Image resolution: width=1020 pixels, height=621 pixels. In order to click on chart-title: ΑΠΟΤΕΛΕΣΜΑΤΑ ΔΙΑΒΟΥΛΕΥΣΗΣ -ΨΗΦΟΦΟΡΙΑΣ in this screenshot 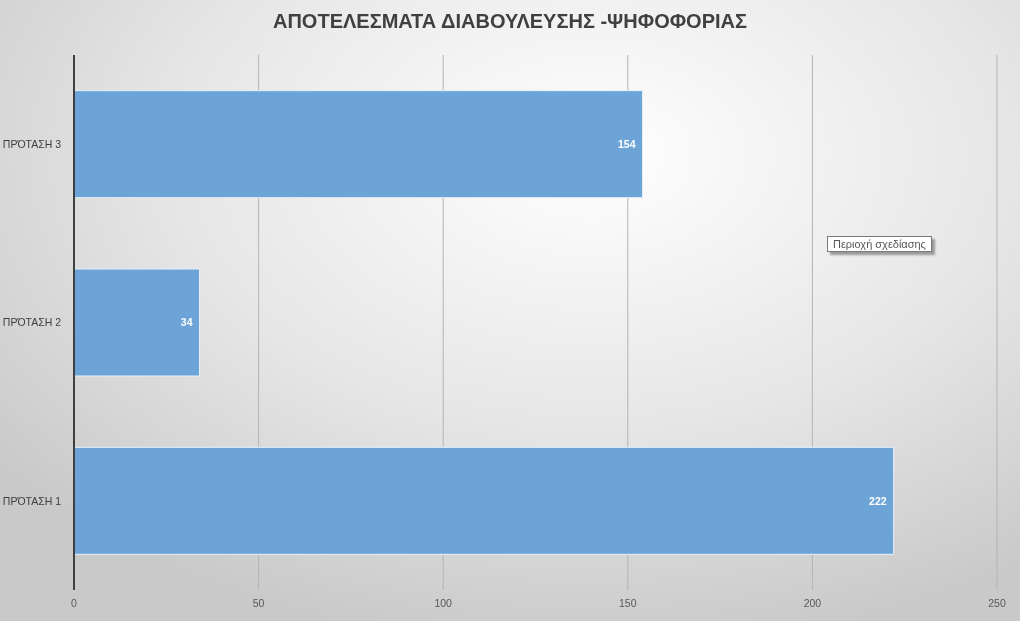, I will do `click(510, 21)`.